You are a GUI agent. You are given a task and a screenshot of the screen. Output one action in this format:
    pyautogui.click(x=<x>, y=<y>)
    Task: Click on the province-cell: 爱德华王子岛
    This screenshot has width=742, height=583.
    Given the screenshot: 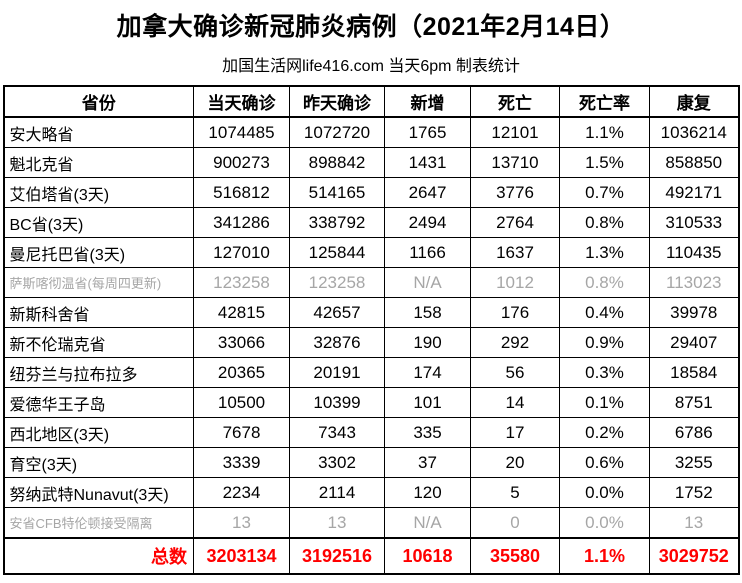 What is the action you would take?
    pyautogui.click(x=98, y=402)
    